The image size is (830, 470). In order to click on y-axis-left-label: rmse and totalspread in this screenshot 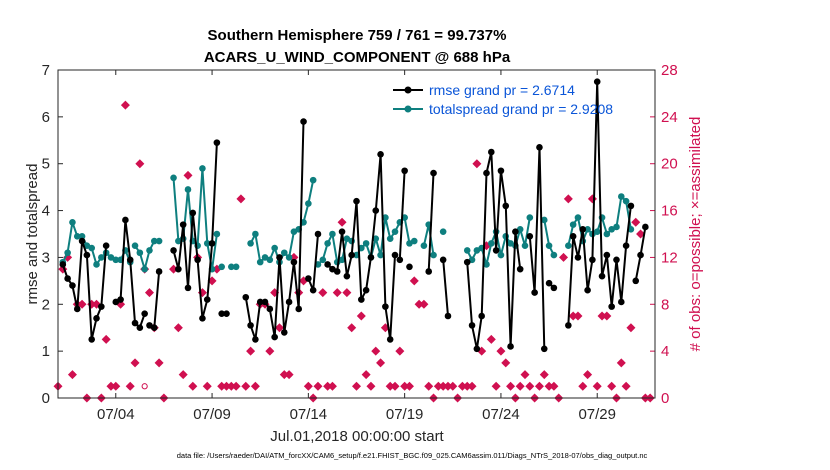, I will do `click(32, 234)`.